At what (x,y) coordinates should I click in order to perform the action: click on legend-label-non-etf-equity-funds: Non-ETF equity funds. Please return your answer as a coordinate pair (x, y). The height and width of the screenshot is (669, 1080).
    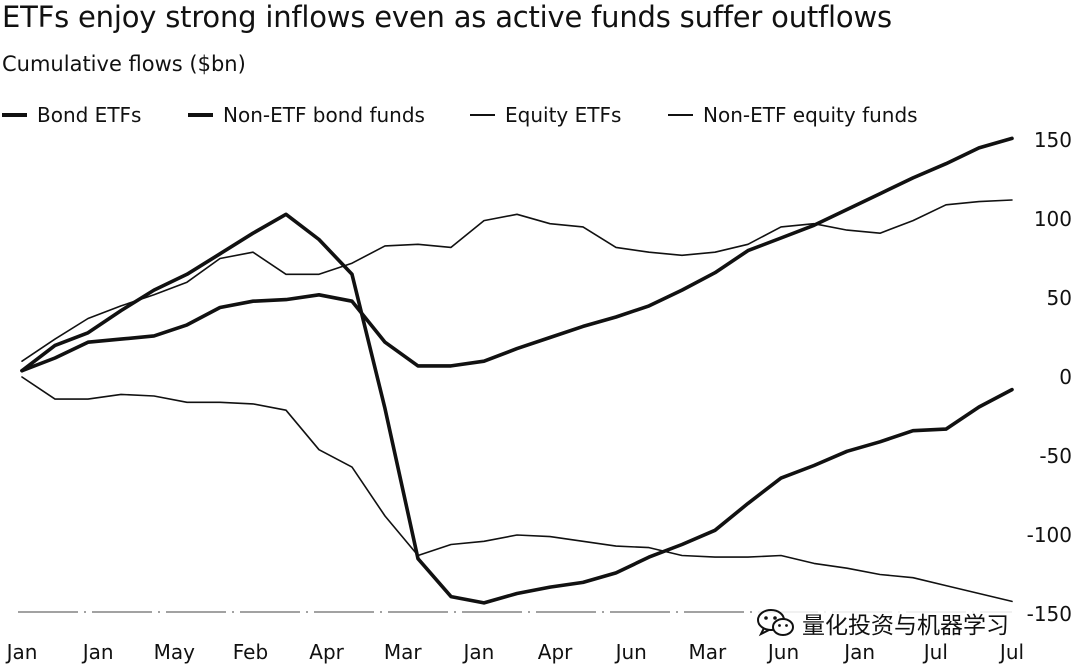
    Looking at the image, I should click on (810, 115).